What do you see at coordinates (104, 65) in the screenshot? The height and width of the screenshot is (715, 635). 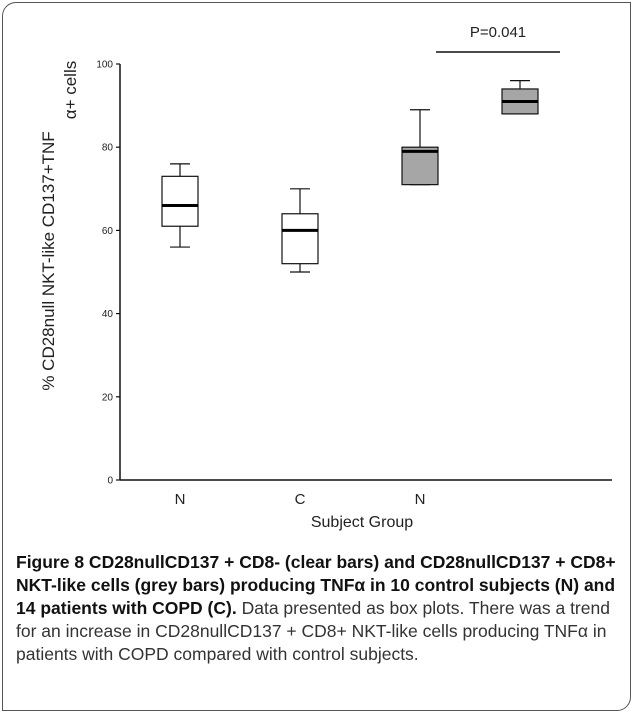 I see `y-tick-label: 100` at bounding box center [104, 65].